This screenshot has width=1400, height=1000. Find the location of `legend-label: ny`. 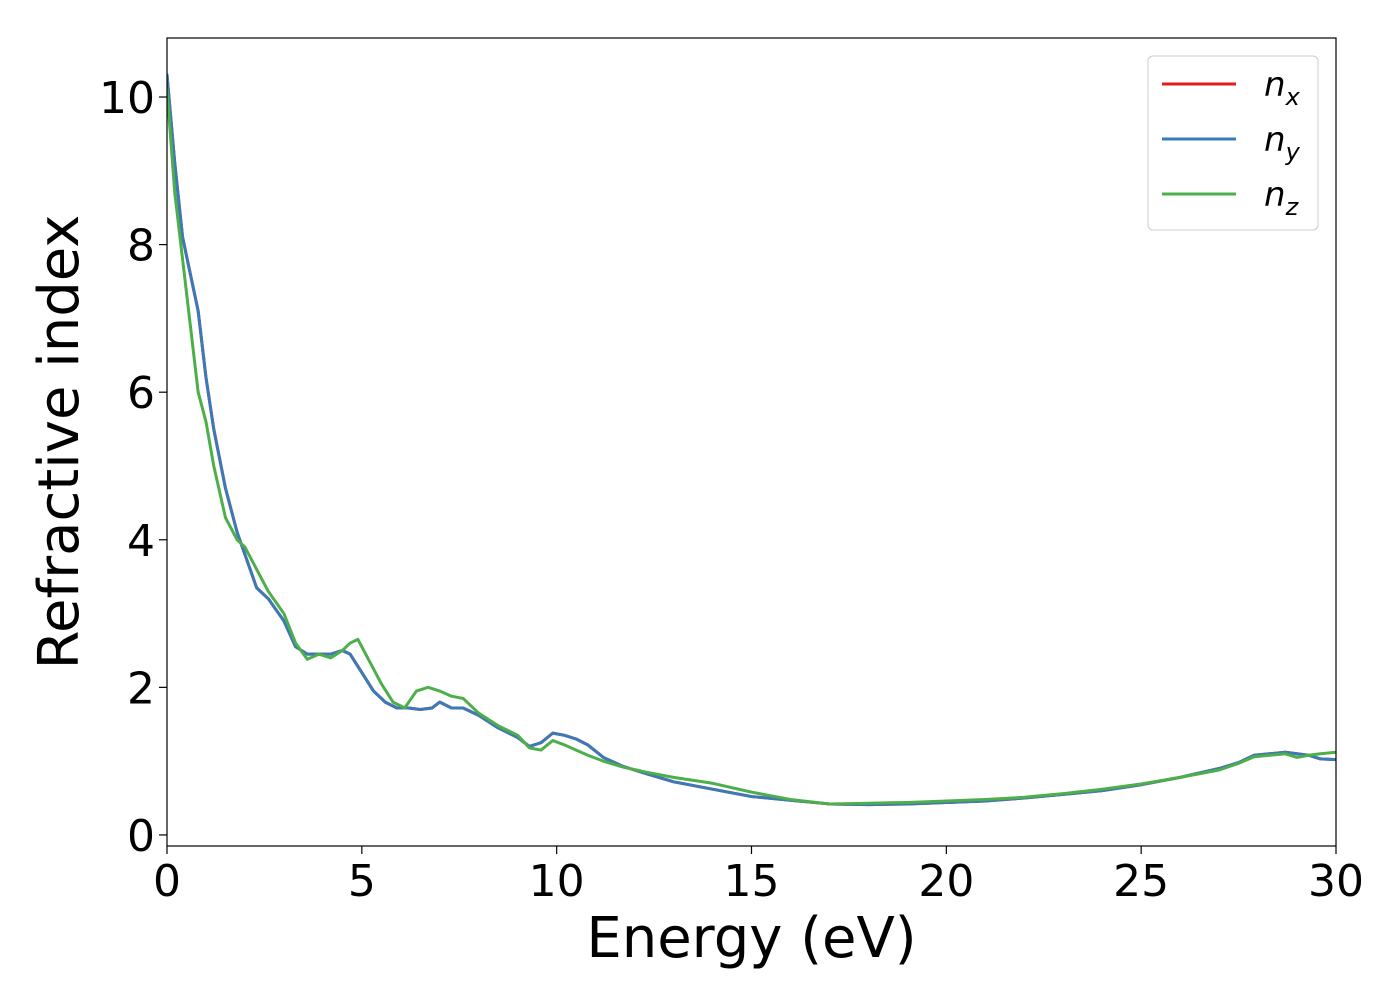

legend-label: ny is located at coordinates (1282, 143).